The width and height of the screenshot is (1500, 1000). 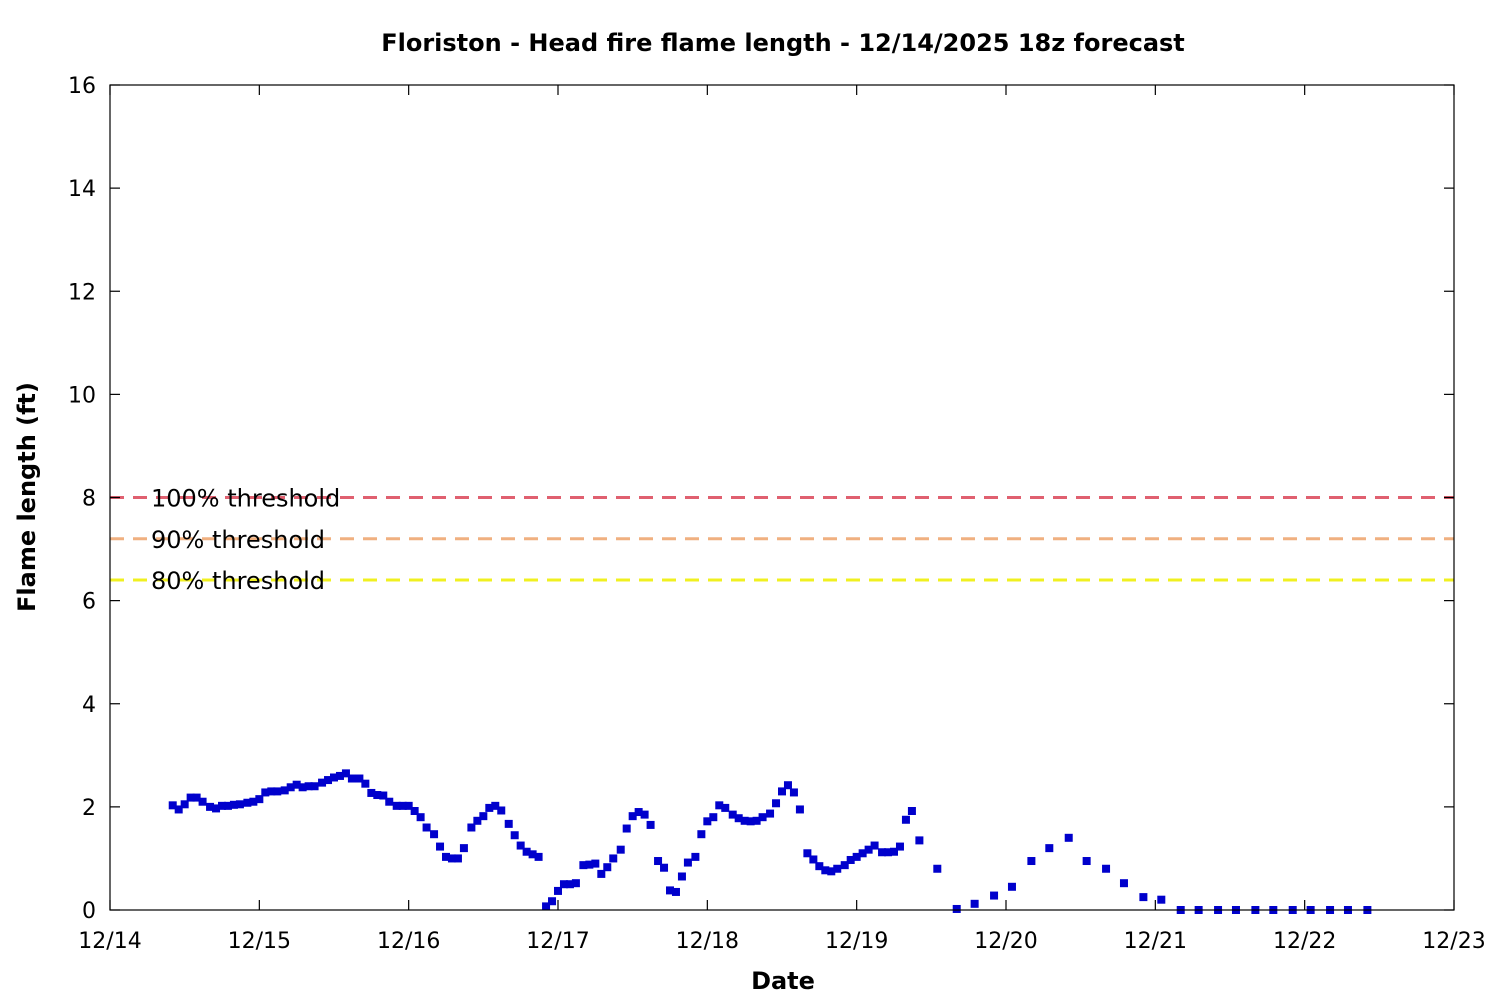 I want to click on x-tick-label: 12/17, so click(x=557, y=941).